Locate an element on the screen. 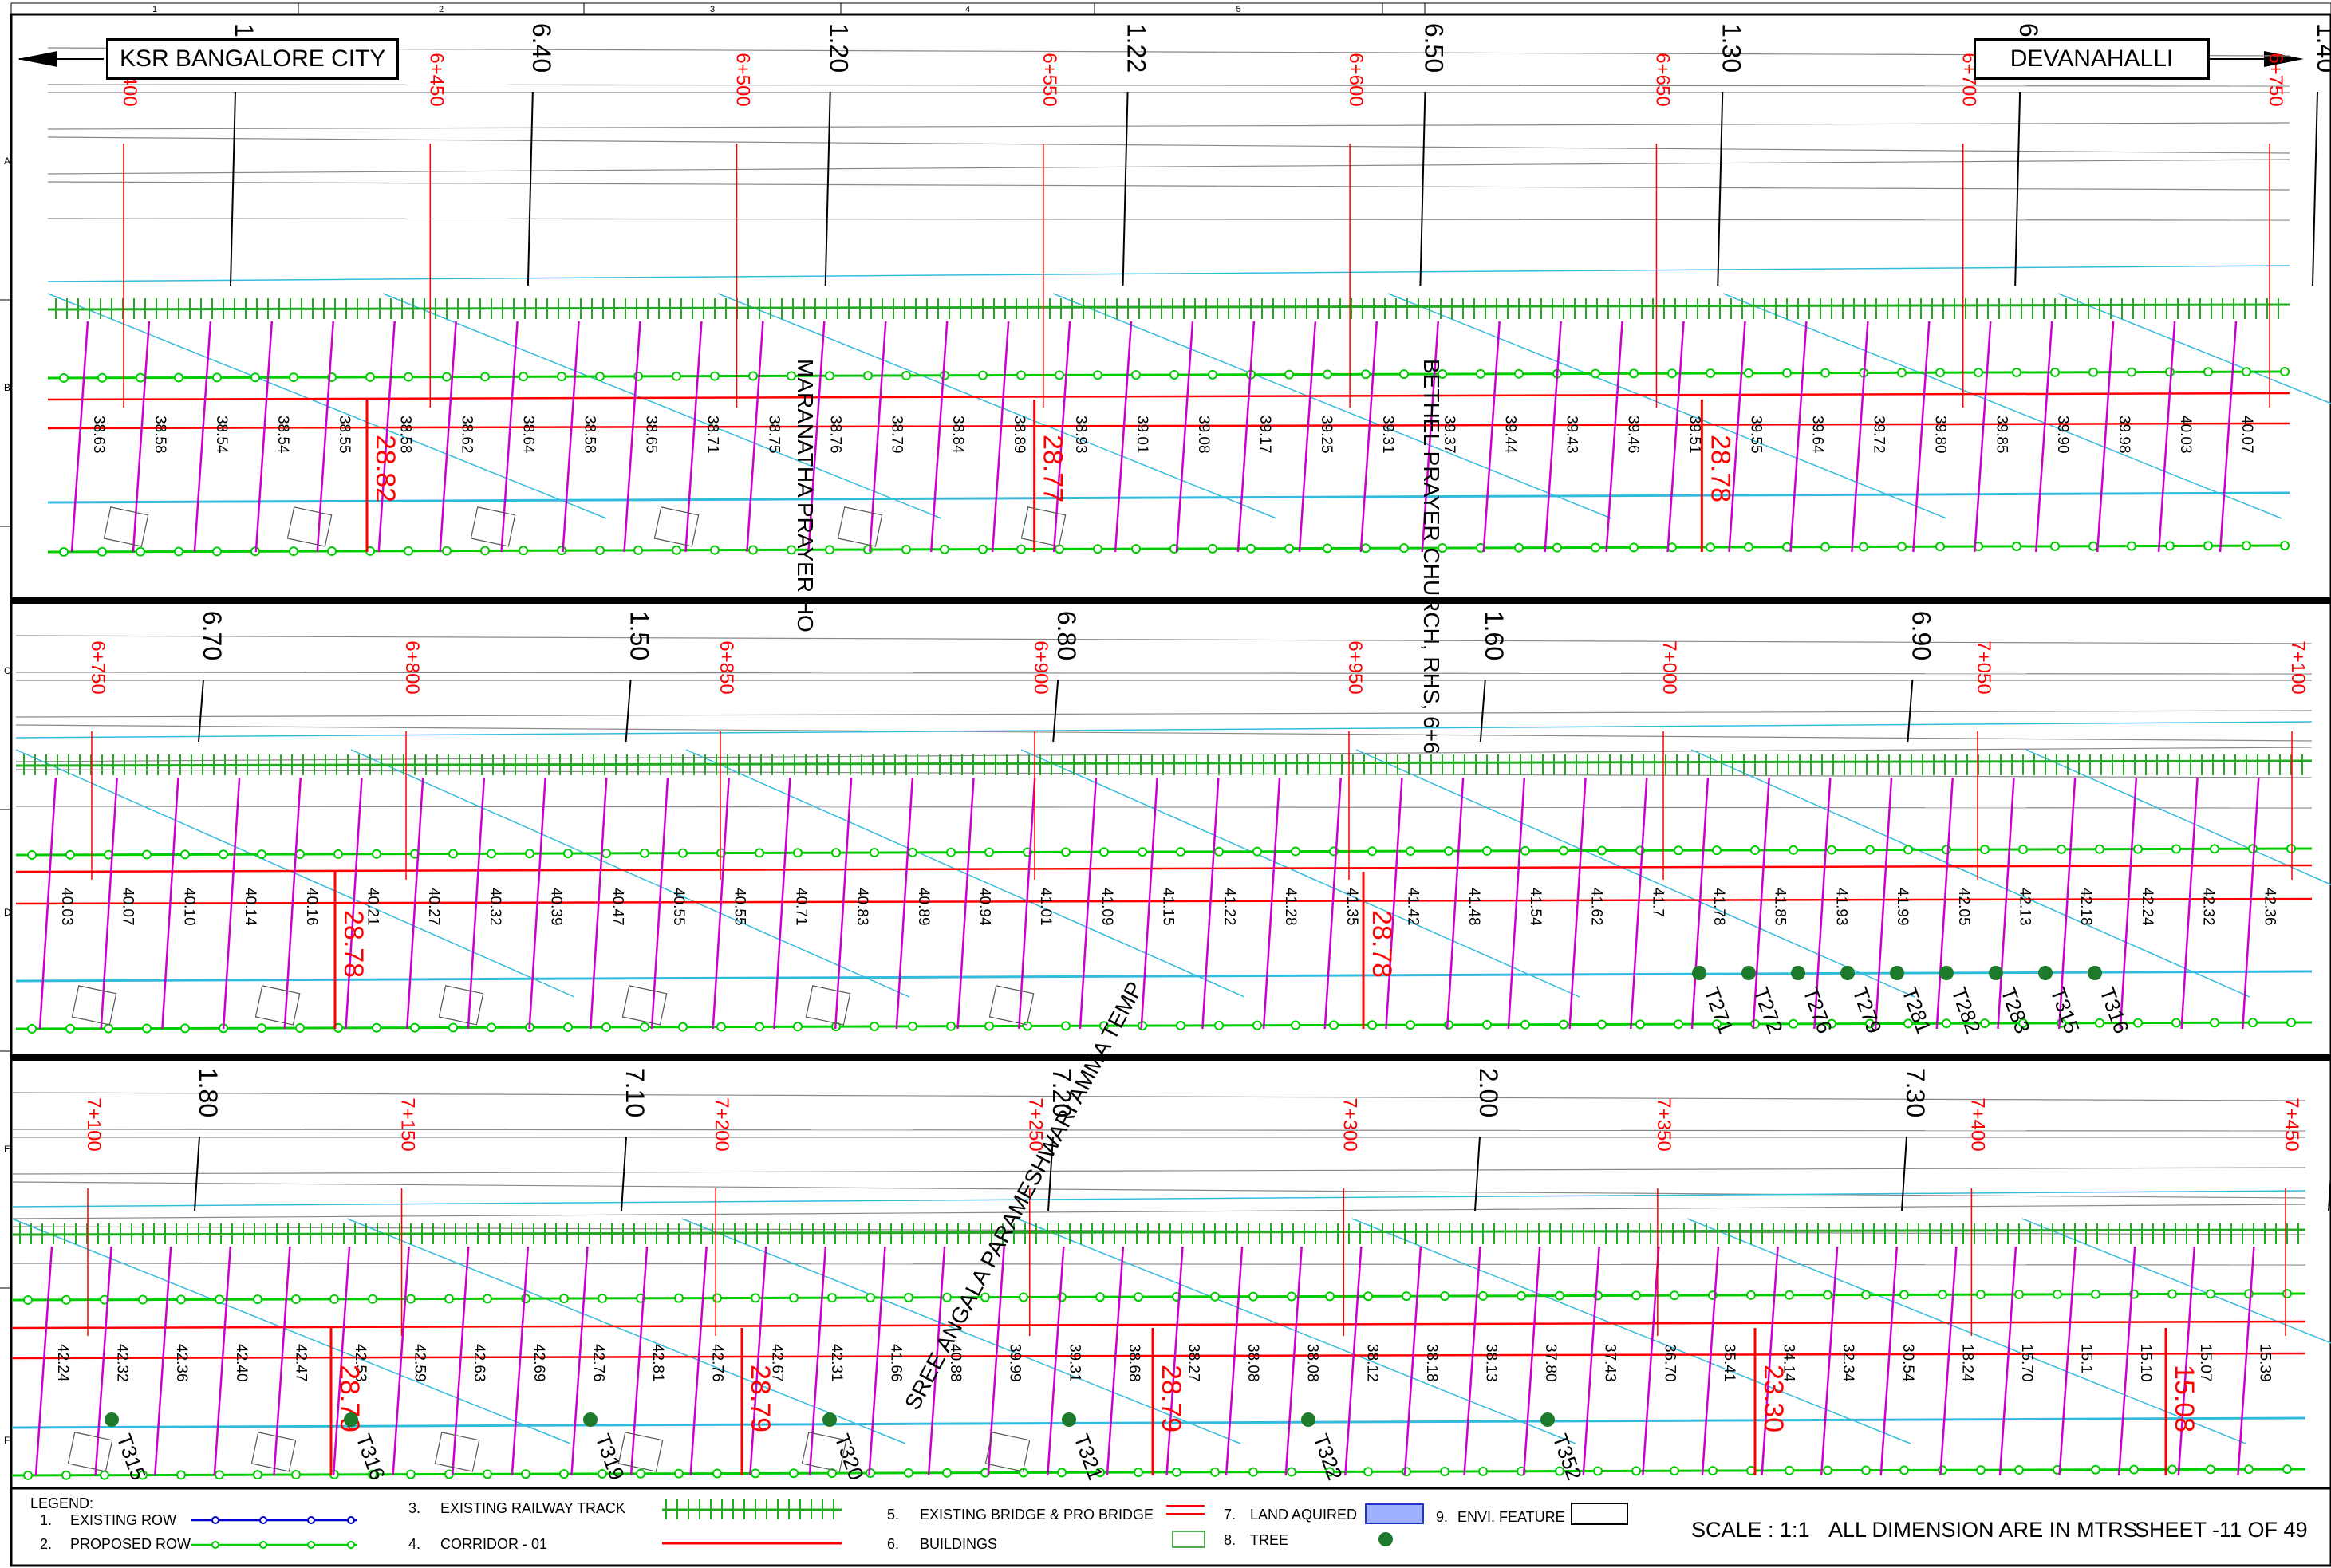  legend-tree-icon is located at coordinates (1385, 1539).